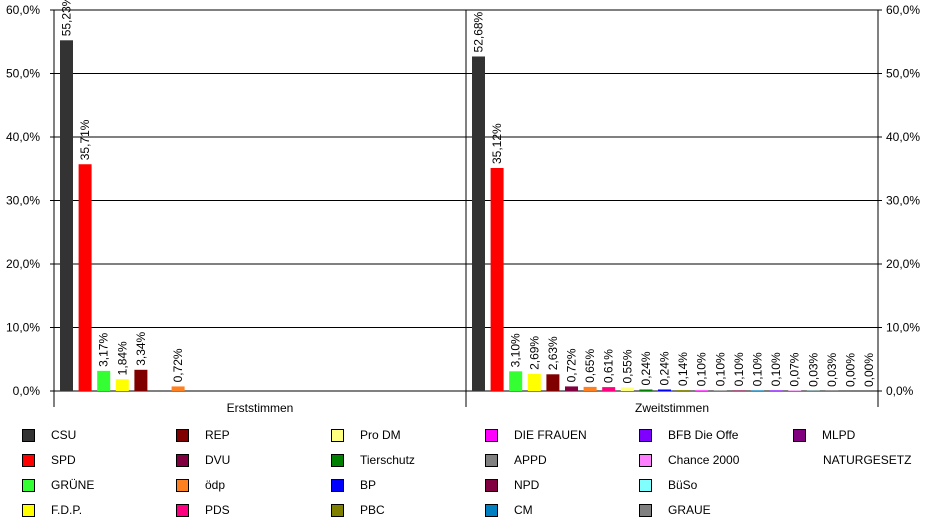 This screenshot has width=938, height=530. I want to click on legend-label: SPD, so click(63, 460).